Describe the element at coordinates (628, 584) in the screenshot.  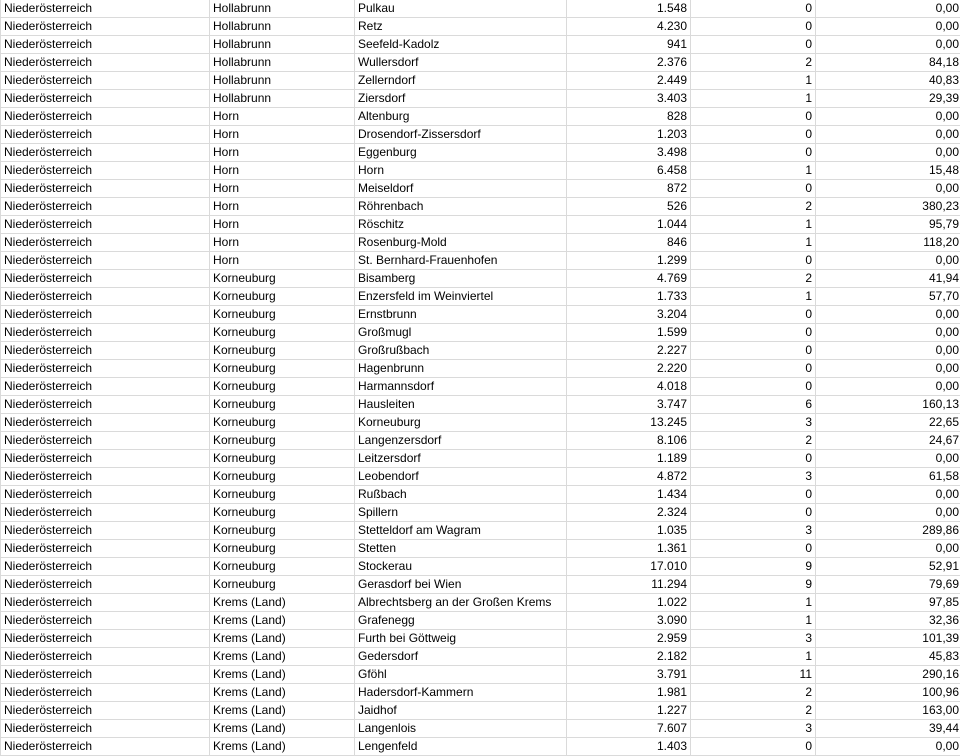
I see `population-cell: 11.294` at that location.